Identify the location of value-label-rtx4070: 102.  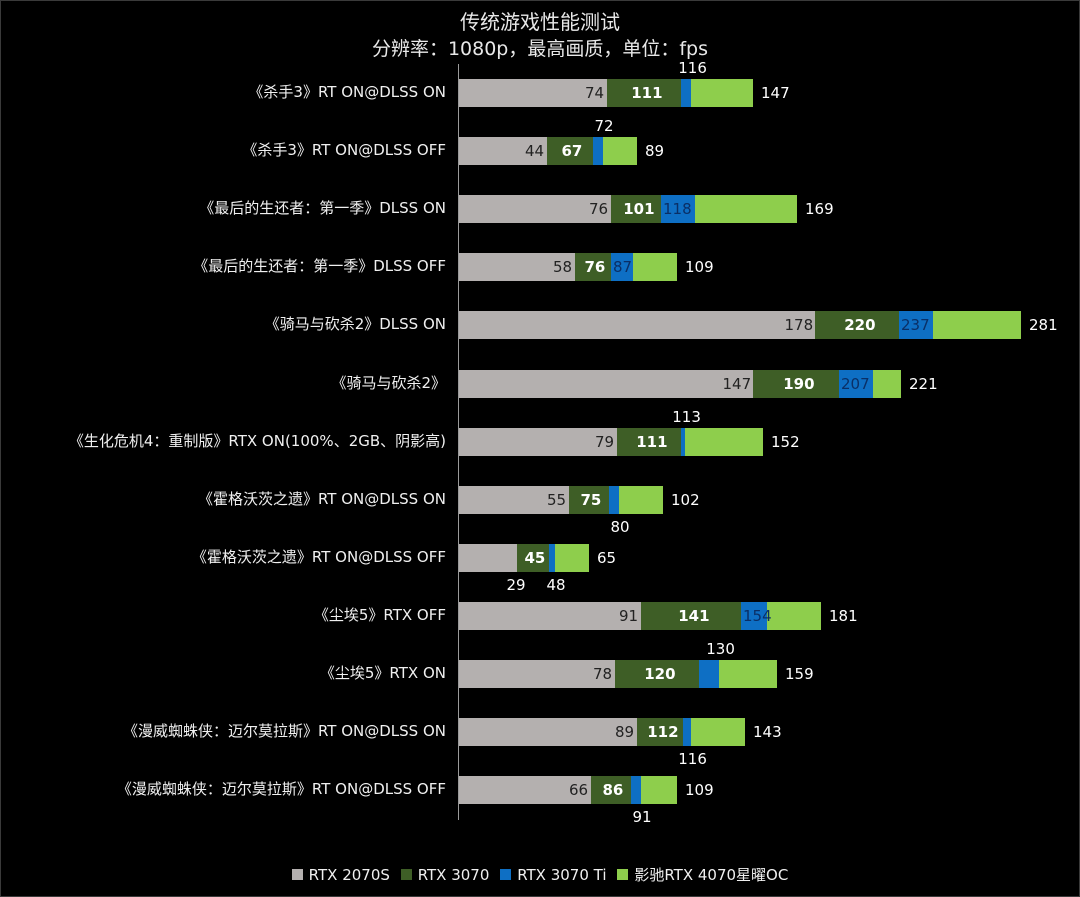
(685, 499).